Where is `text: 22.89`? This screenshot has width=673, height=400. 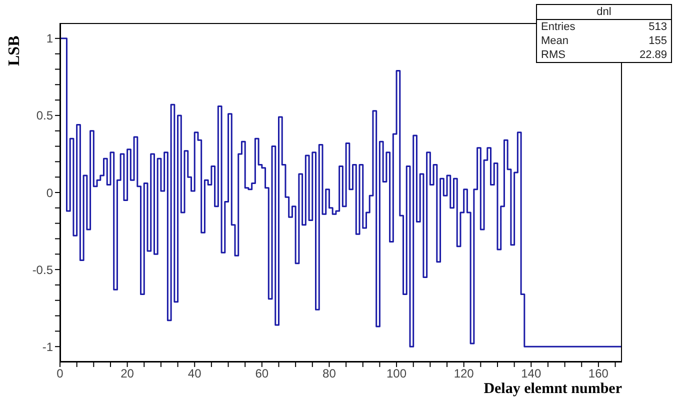
text: 22.89 is located at coordinates (653, 55).